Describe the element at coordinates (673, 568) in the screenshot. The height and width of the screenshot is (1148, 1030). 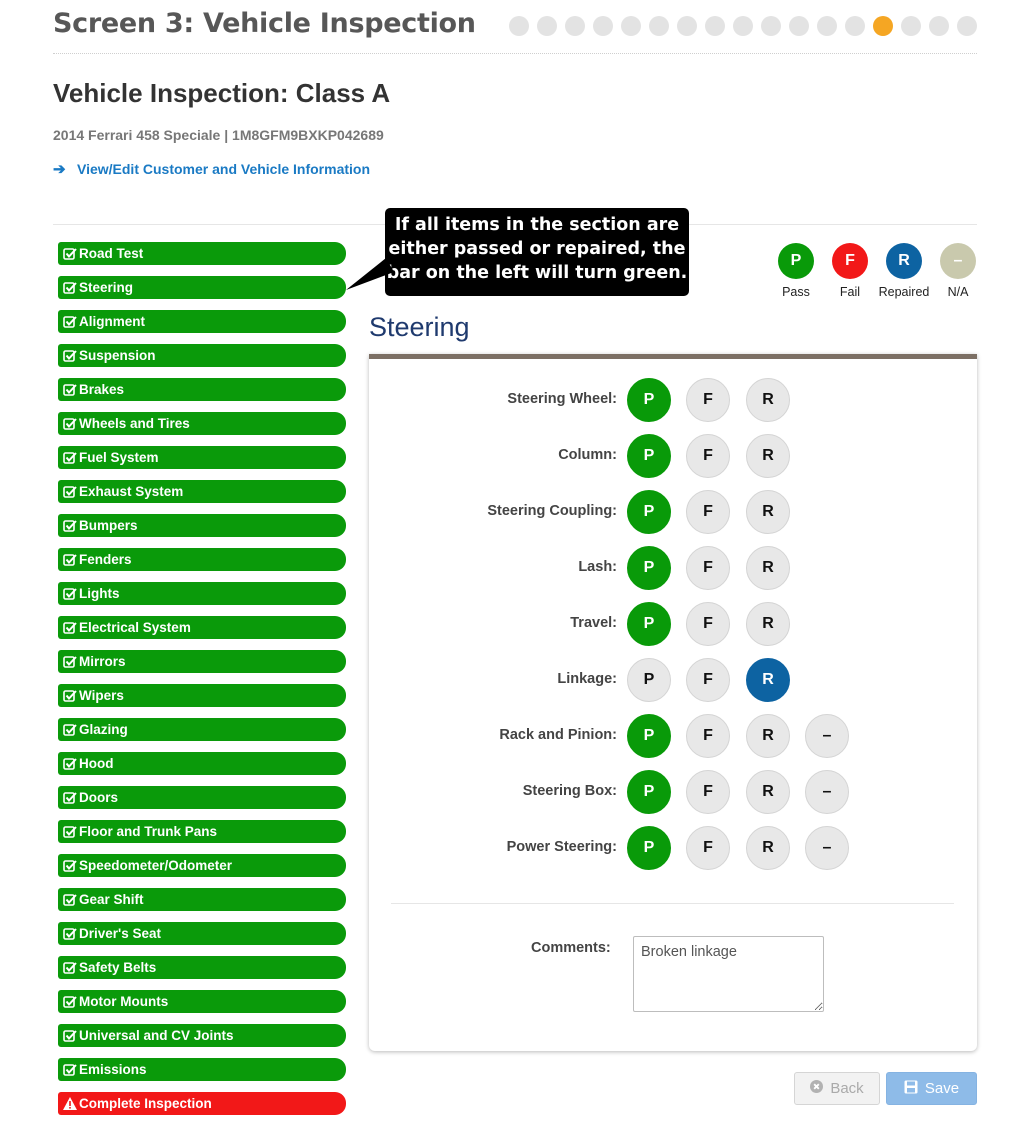
I see `inspection-row: Lash: P F R` at that location.